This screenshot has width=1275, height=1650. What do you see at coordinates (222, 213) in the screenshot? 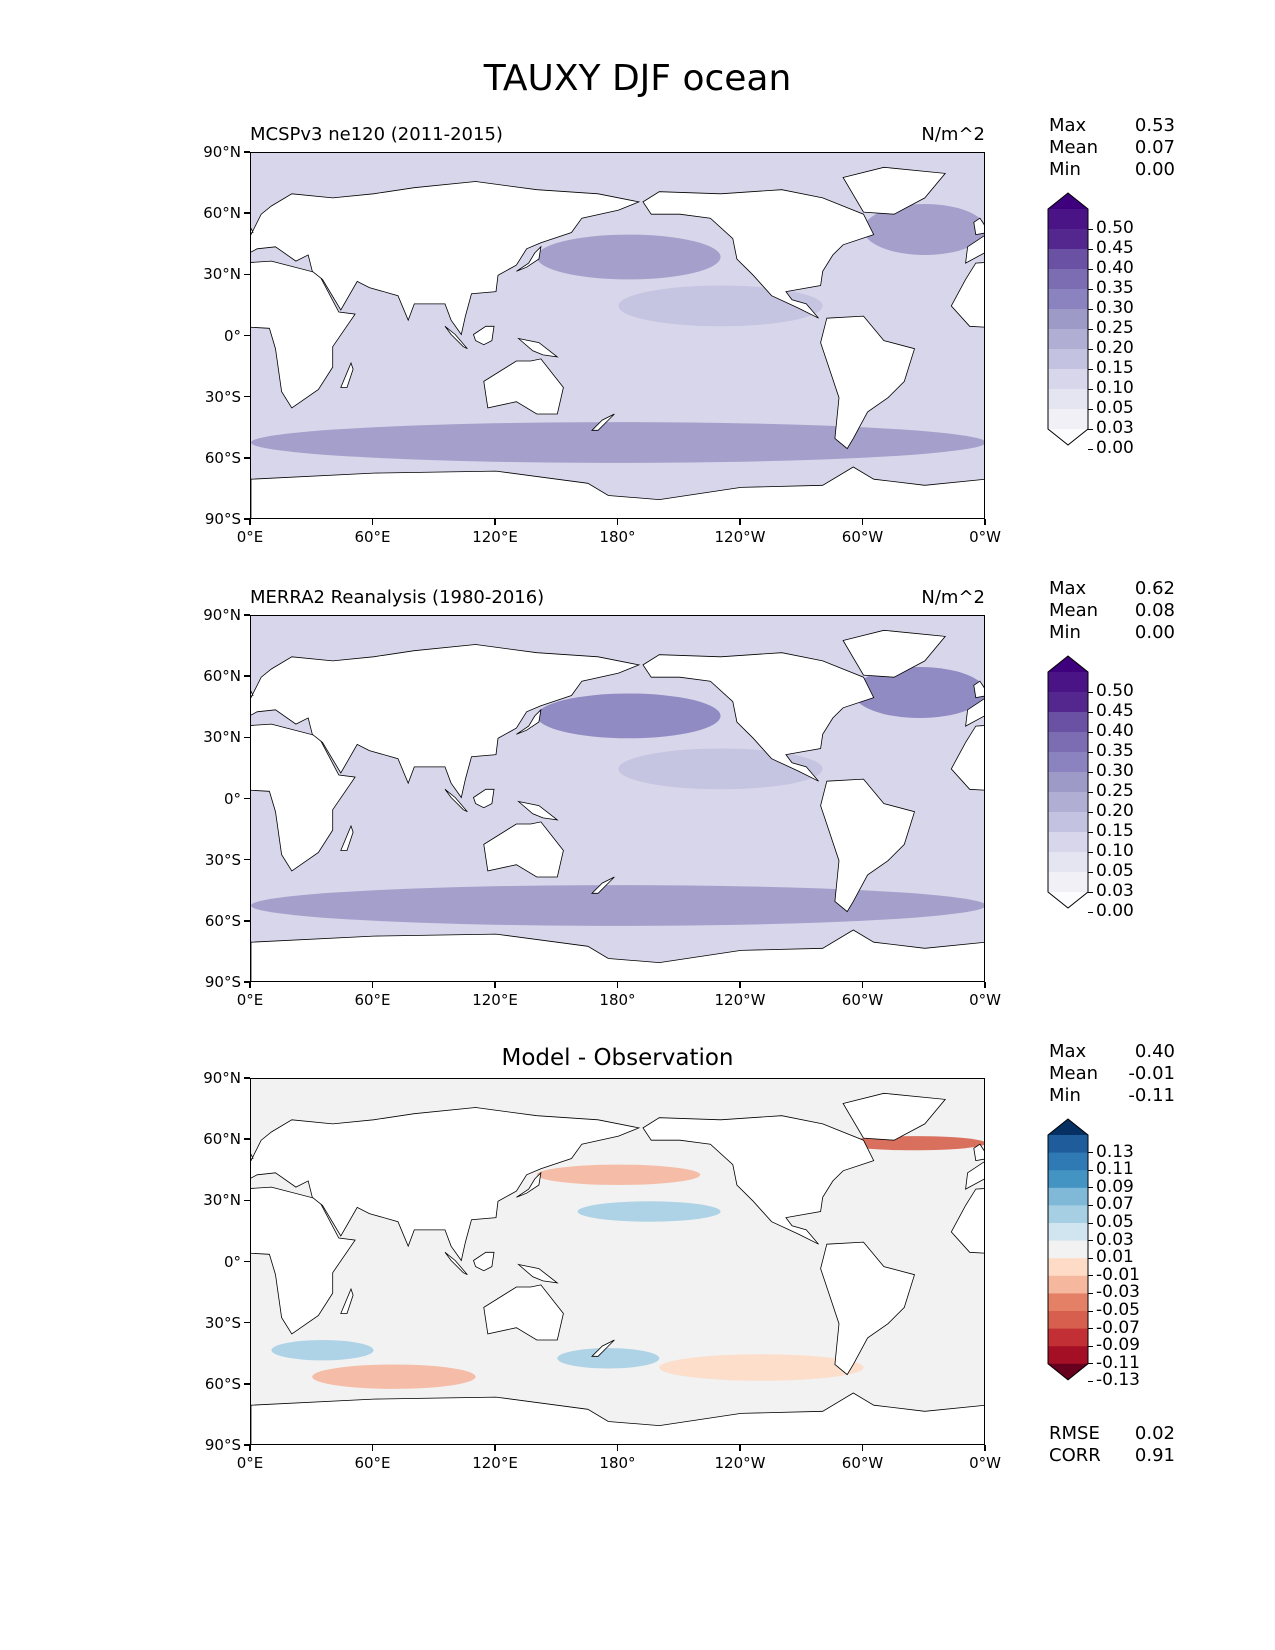
I see `y-tick-label: 60°N` at bounding box center [222, 213].